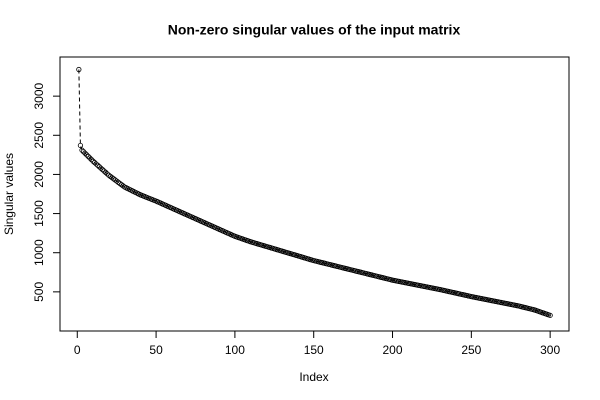 The image size is (600, 400). Describe the element at coordinates (39, 213) in the screenshot. I see `y-tick-label: 1500` at that location.